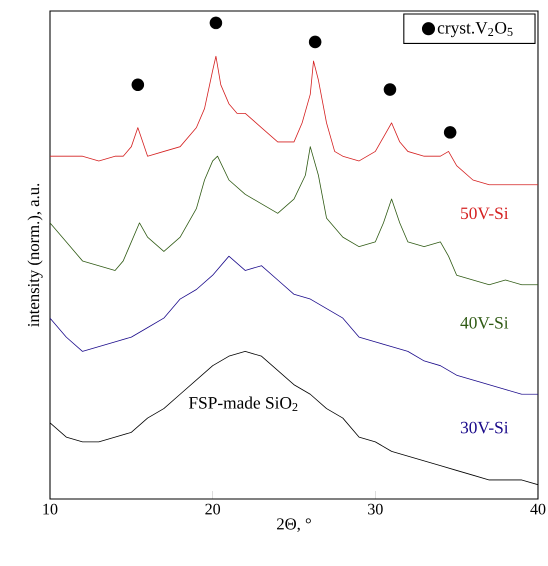  What do you see at coordinates (484, 213) in the screenshot?
I see `series-label: 50V-Si` at bounding box center [484, 213].